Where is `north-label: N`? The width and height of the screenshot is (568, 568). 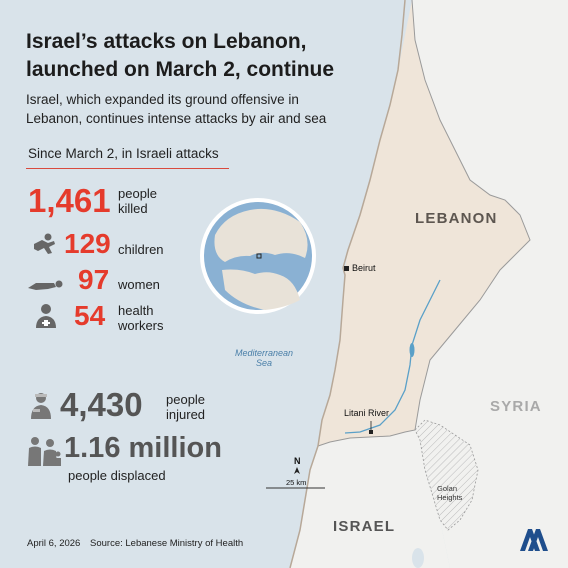 north-label: N is located at coordinates (297, 461).